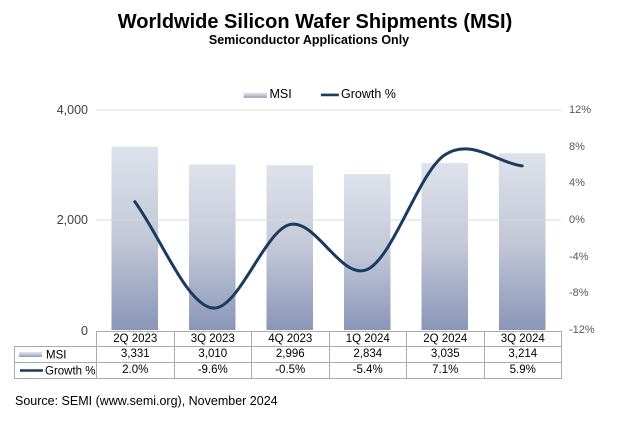 The height and width of the screenshot is (427, 640). I want to click on svg-text: MSI, so click(56, 356).